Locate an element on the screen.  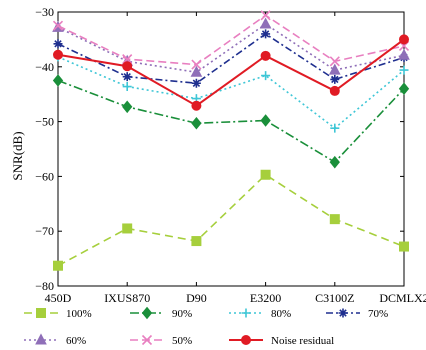
x-tick-label: IXUS870 is located at coordinates (127, 298).